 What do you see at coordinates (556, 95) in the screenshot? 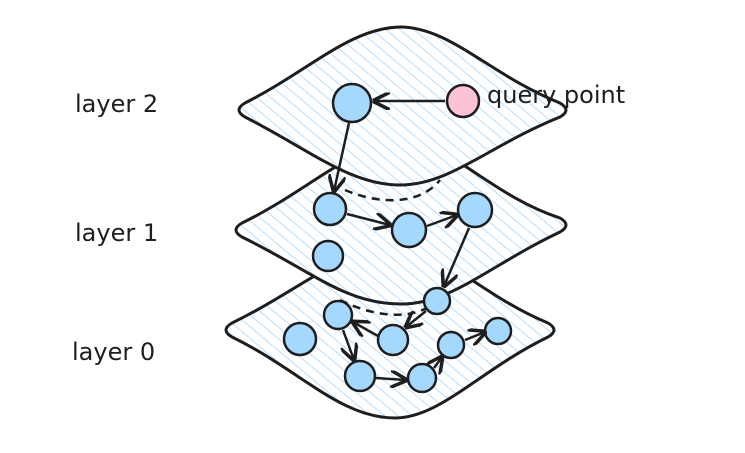
I see `query-label: query point` at bounding box center [556, 95].